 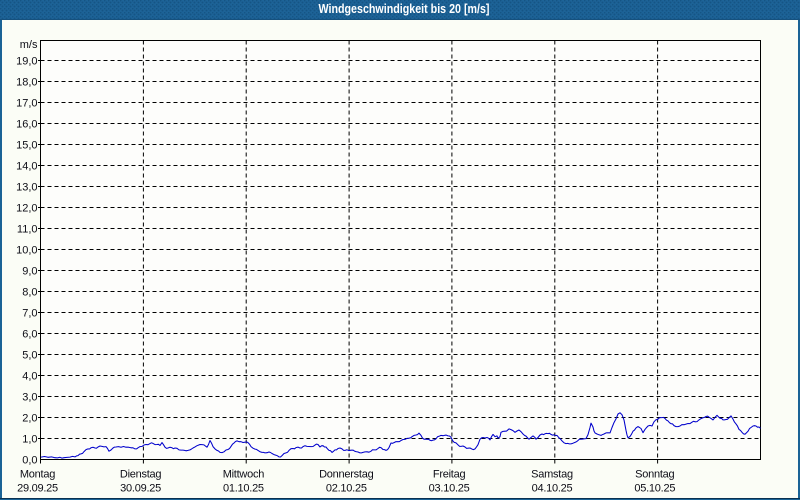 What do you see at coordinates (26, 188) in the screenshot?
I see `svg-text: 13,0` at bounding box center [26, 188].